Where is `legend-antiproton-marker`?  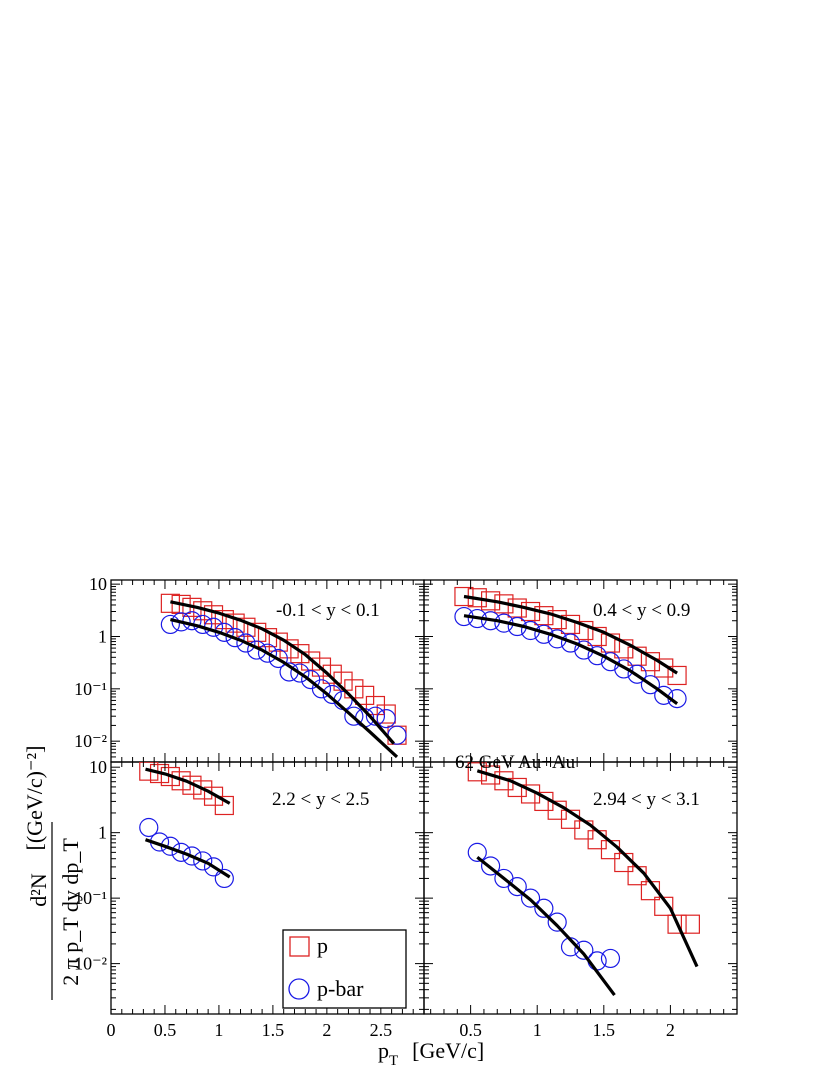
legend-antiproton-marker is located at coordinates (299, 989).